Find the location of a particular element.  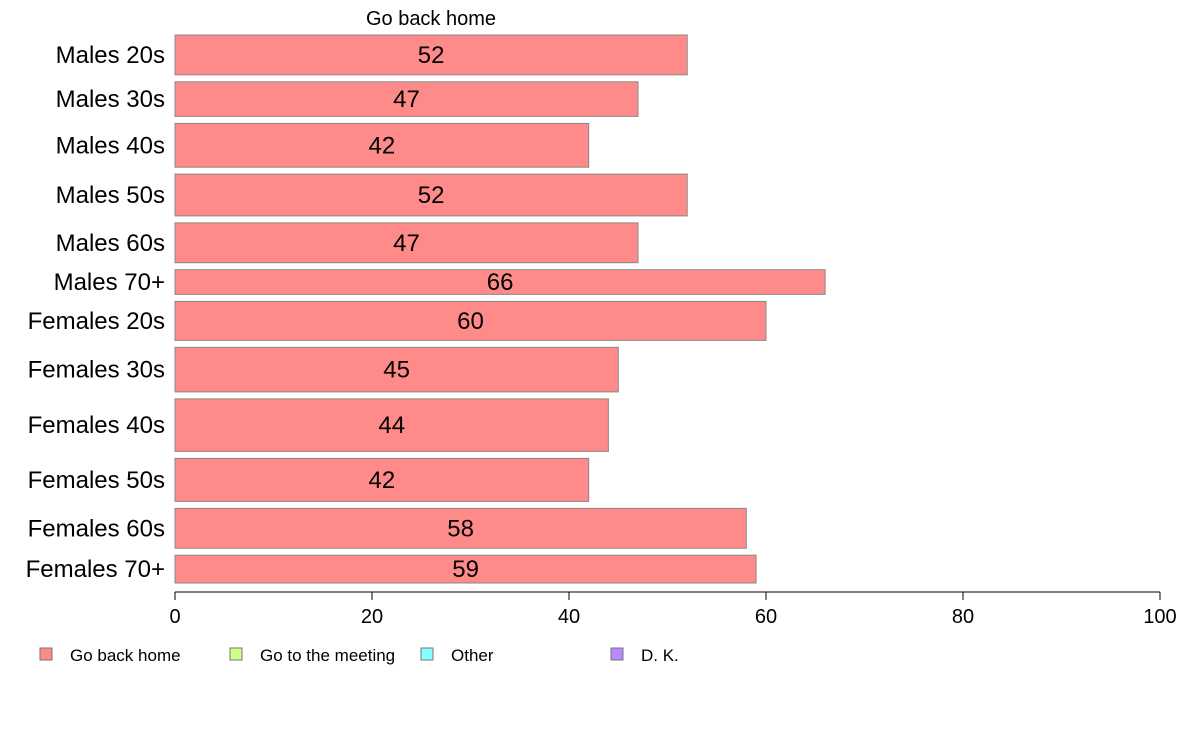

x-tick-label: 100 is located at coordinates (1159, 617).